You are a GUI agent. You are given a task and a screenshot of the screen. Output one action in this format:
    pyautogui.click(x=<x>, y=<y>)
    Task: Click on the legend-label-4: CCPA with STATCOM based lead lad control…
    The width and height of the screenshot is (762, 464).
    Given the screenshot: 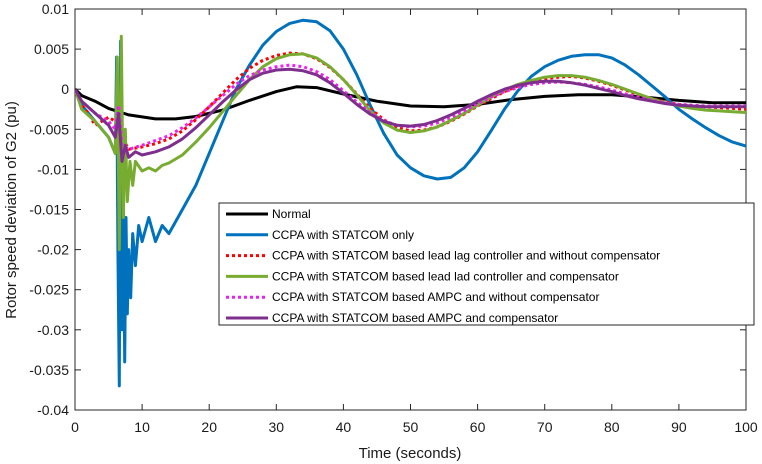 What is the action you would take?
    pyautogui.click(x=445, y=276)
    